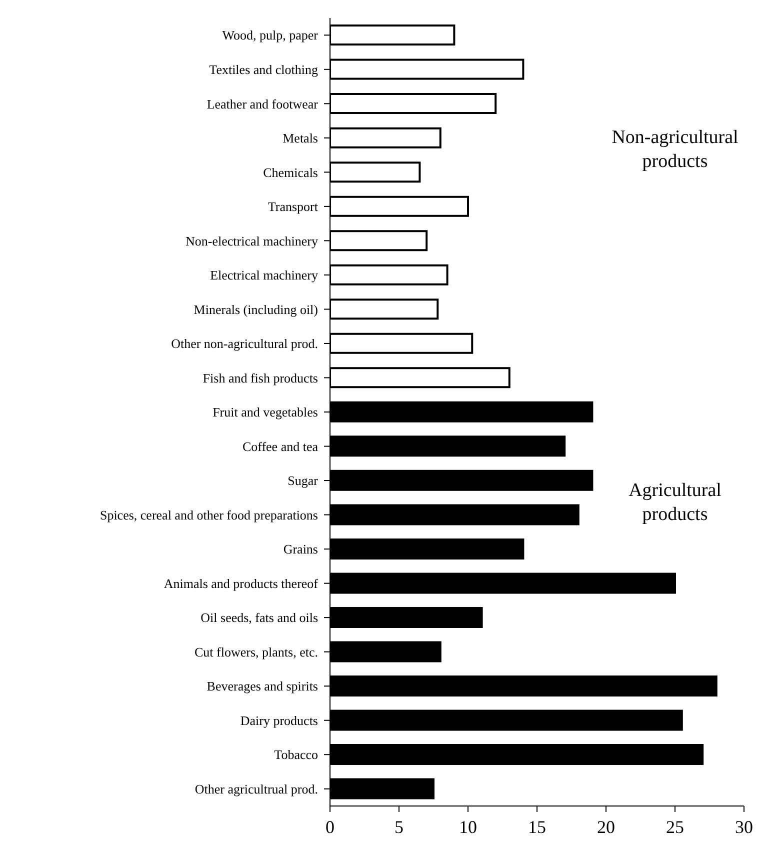  I want to click on x-tick-label: 15, so click(537, 826).